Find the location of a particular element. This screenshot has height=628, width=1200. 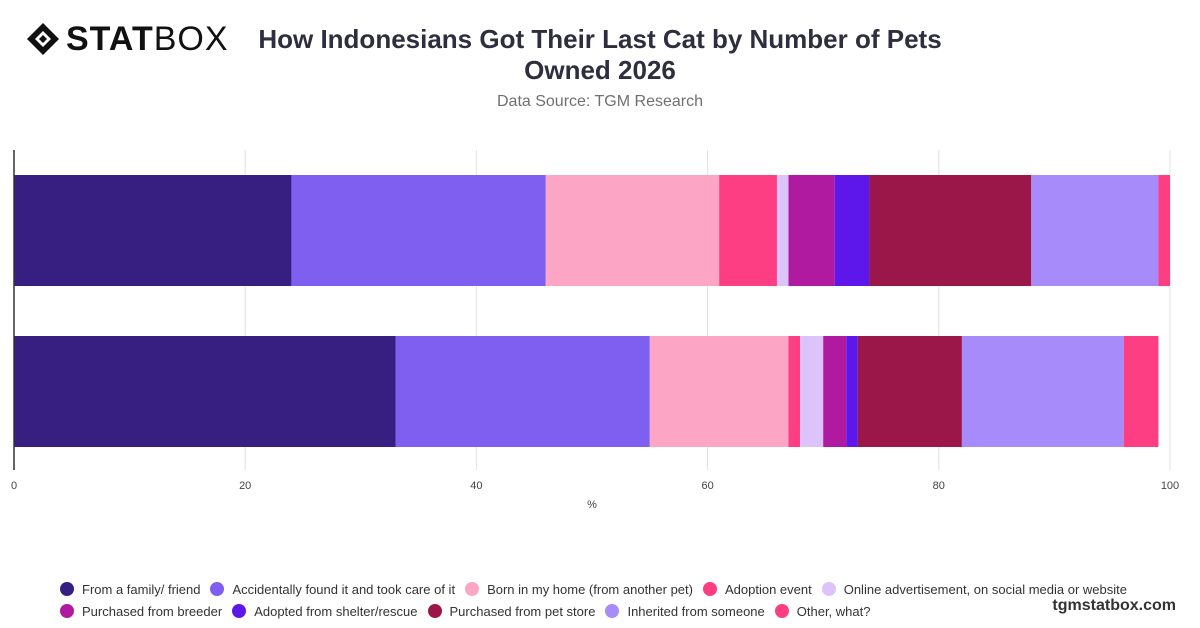

legend-item: Purchased from pet store is located at coordinates (511, 611).